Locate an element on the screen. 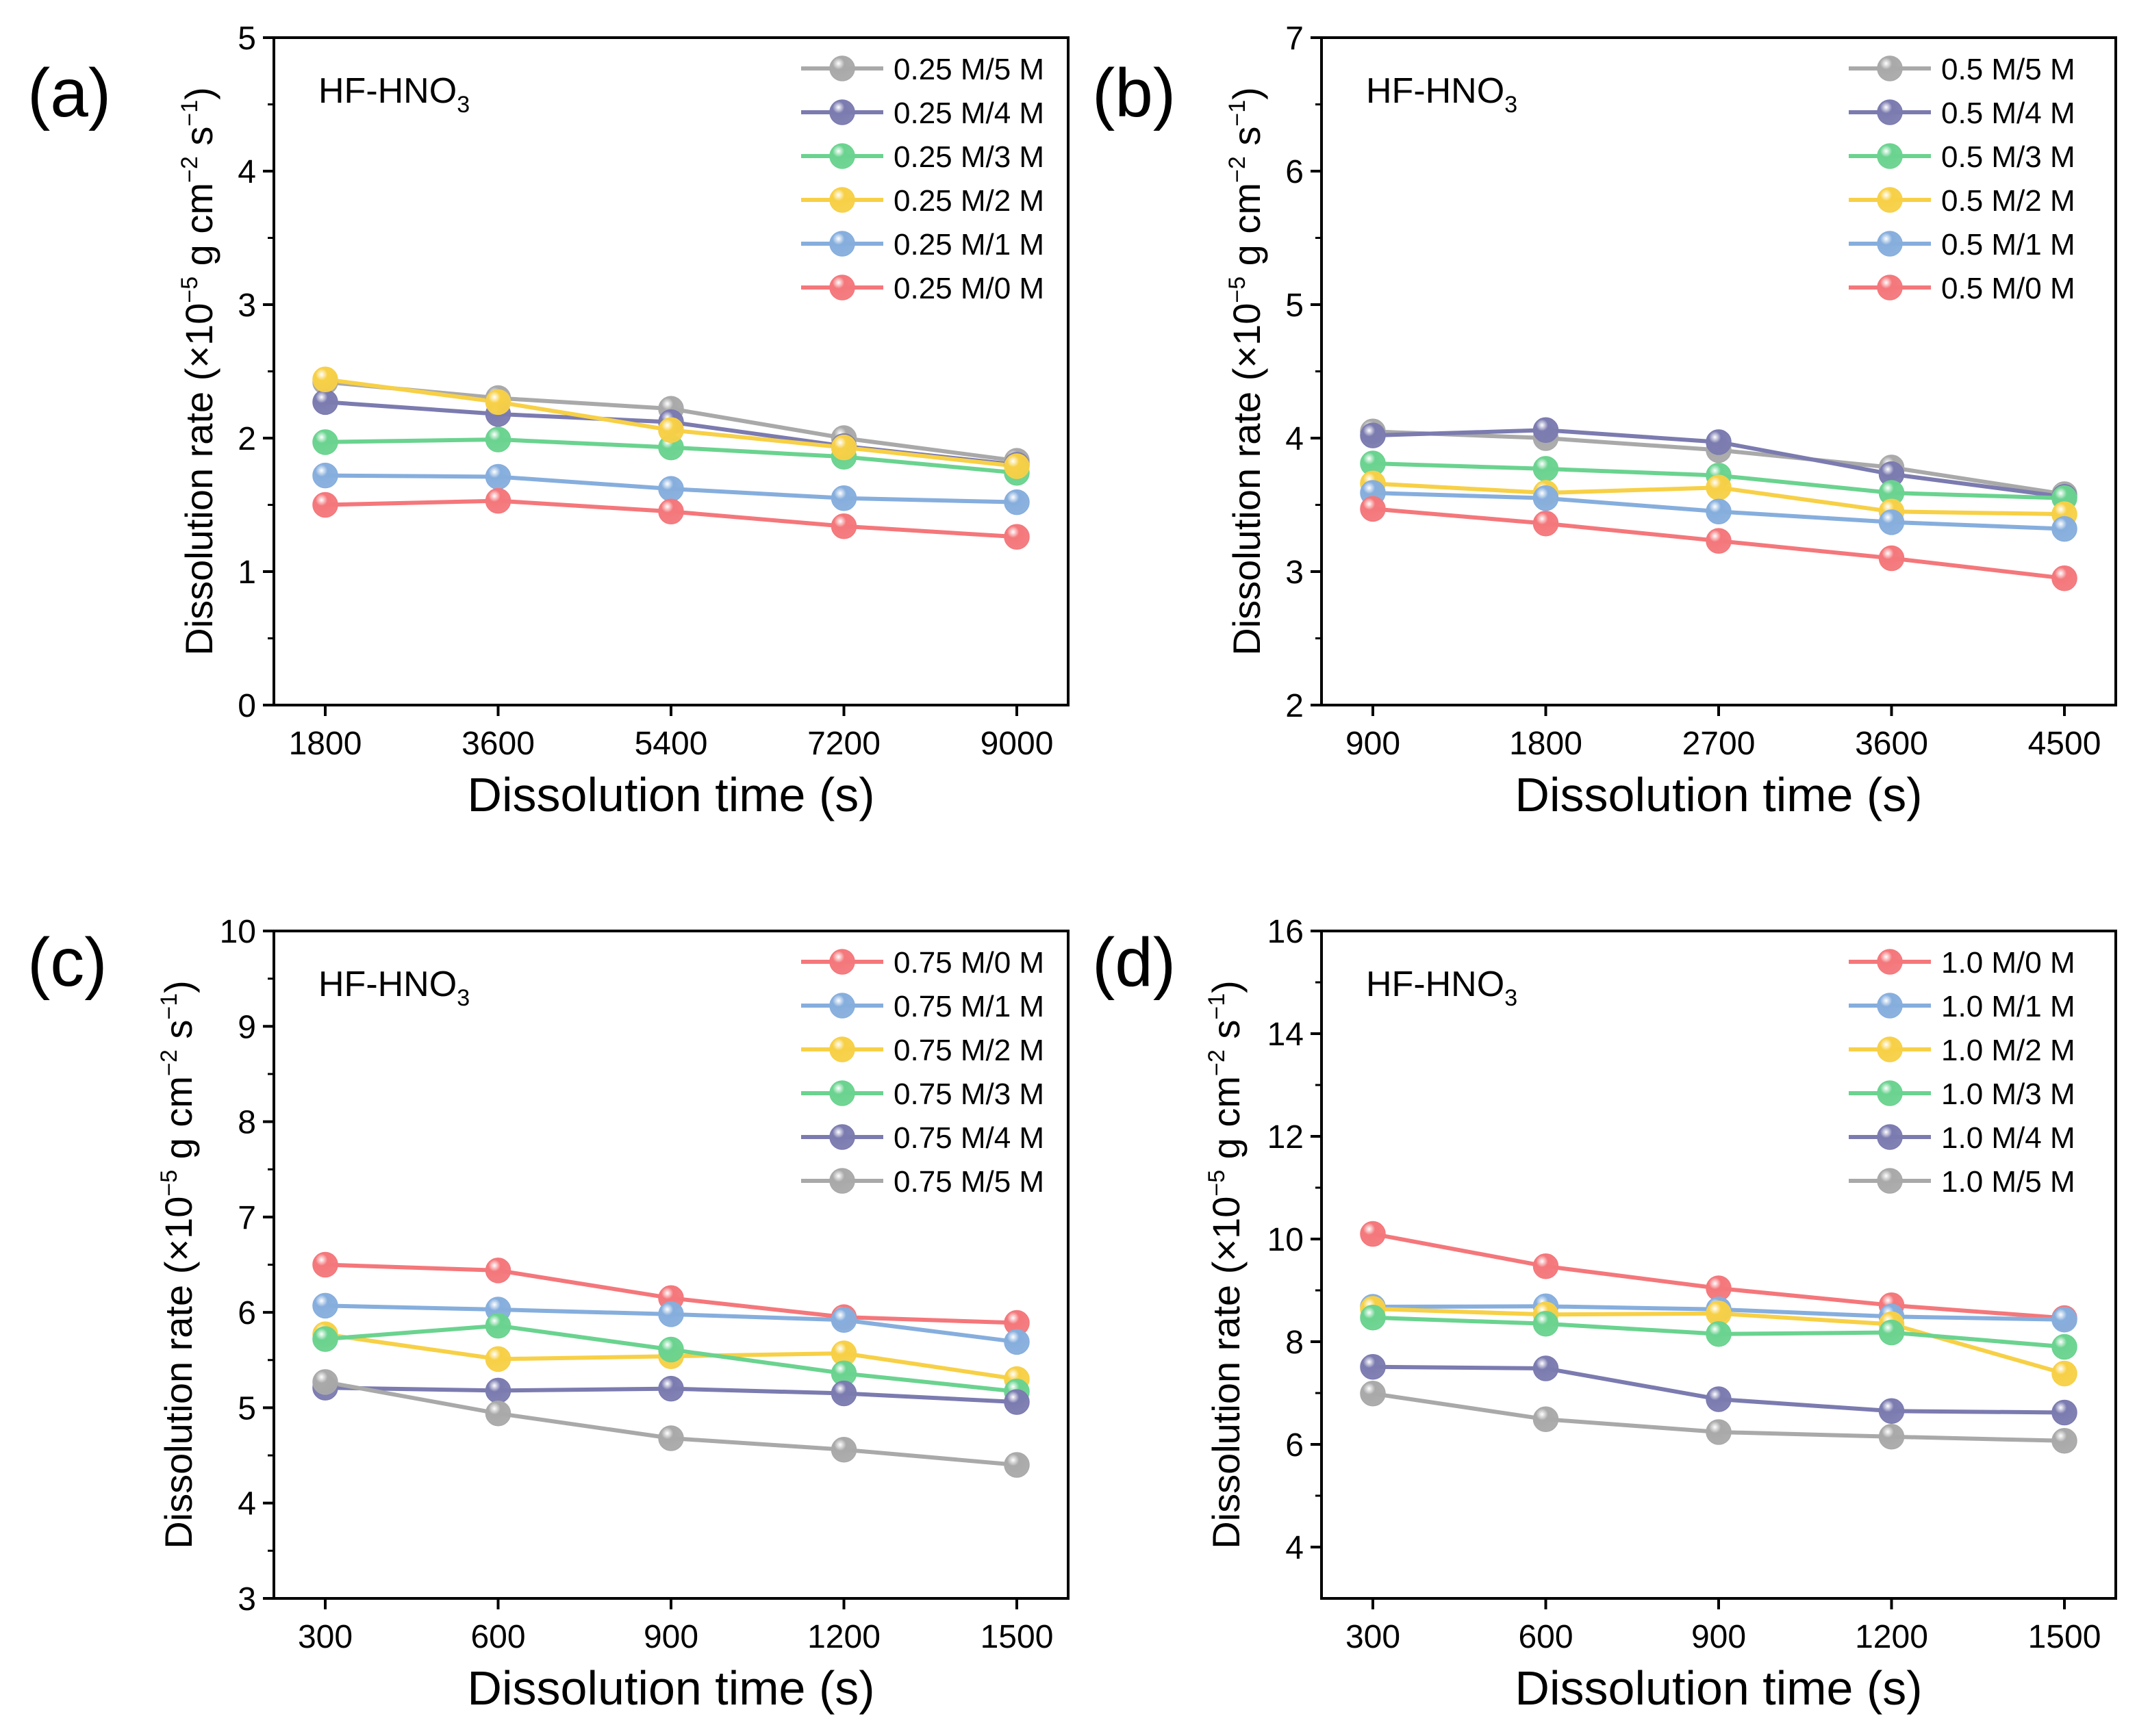 This screenshot has width=2137, height=1736. legend-item: 0.25 M/0 M is located at coordinates (922, 288).